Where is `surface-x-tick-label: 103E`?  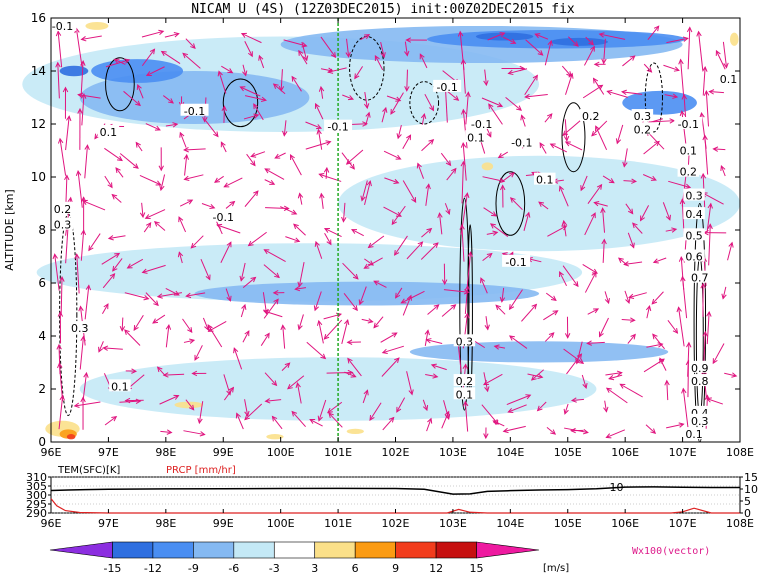
surface-x-tick-label: 103E is located at coordinates (453, 523).